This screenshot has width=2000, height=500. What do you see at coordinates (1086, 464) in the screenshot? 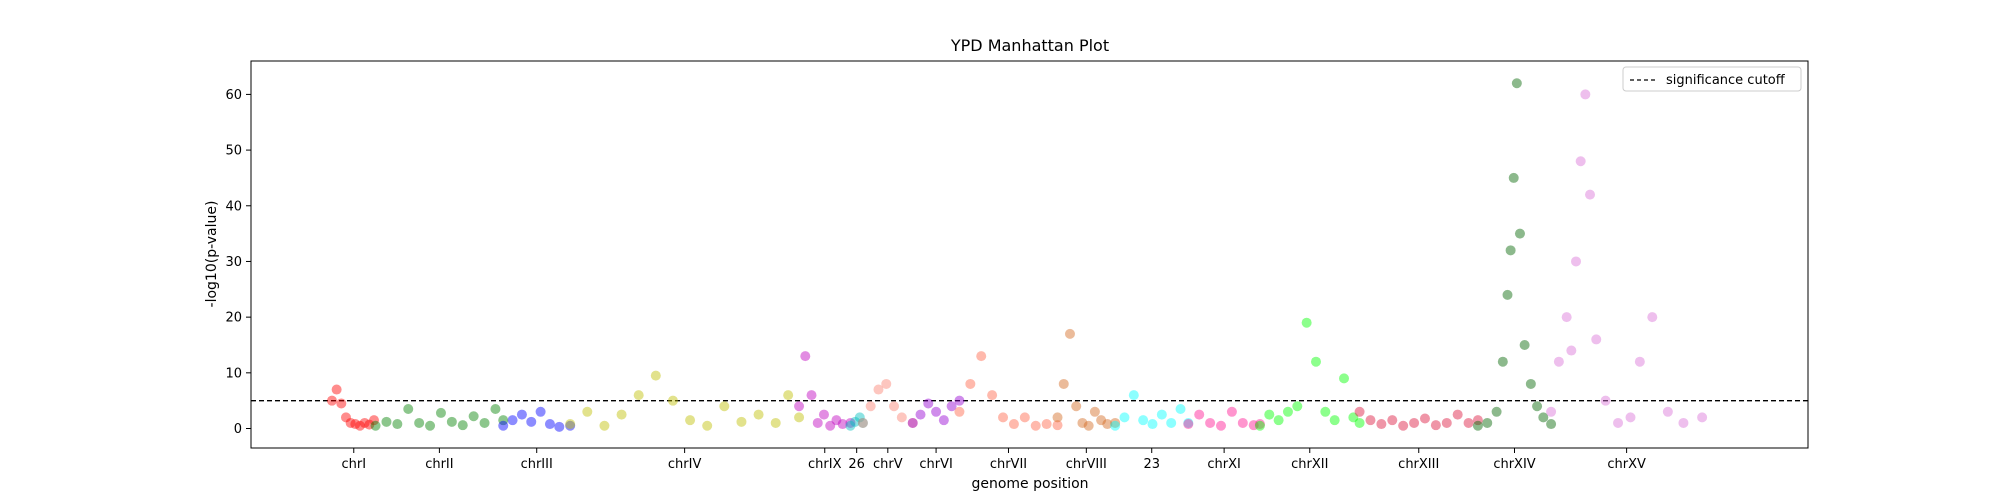
I see `x-tick-label: chrVIII` at bounding box center [1086, 464].